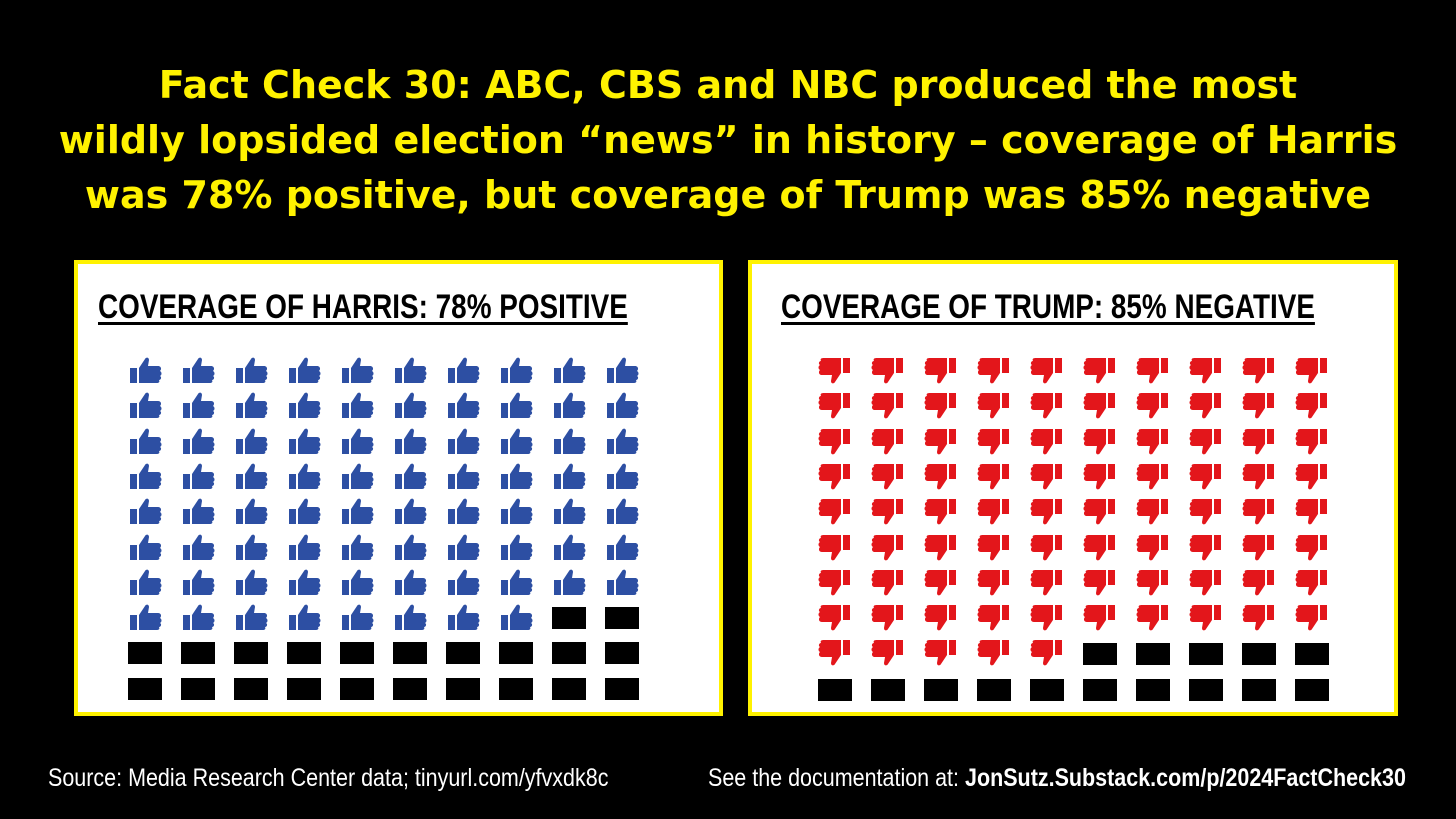 Image resolution: width=1456 pixels, height=819 pixels. What do you see at coordinates (1185, 778) in the screenshot?
I see `documentation-link: JonSutz.Substack.com/p/2024FactCheck30` at bounding box center [1185, 778].